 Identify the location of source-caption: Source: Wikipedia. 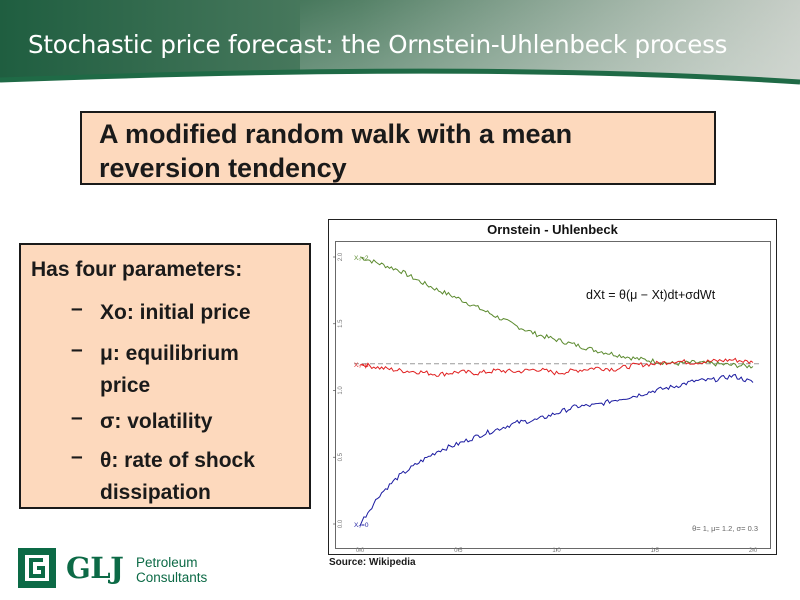
(372, 562).